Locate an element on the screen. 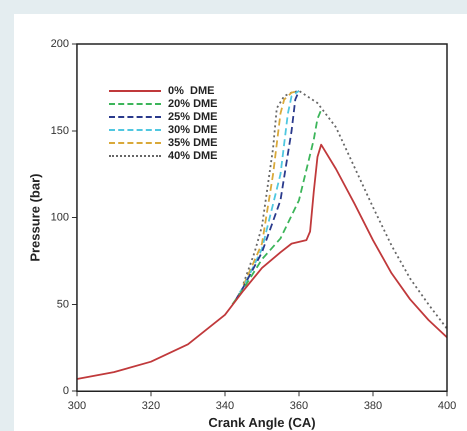 This screenshot has height=431, width=467. x-tick-label: 320 is located at coordinates (151, 406).